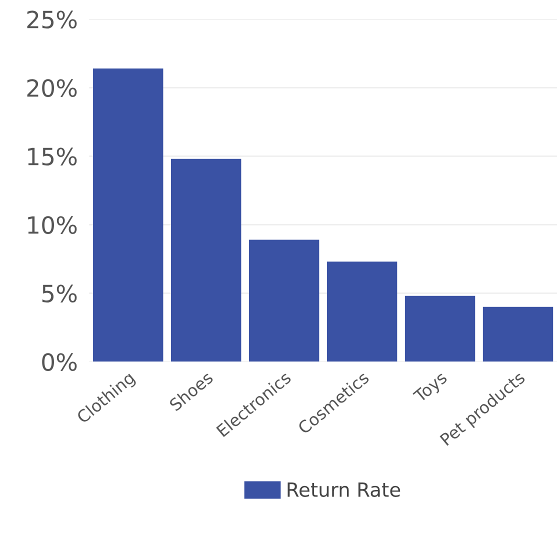 The image size is (557, 548). I want to click on y-tick-label: 0%, so click(59, 362).